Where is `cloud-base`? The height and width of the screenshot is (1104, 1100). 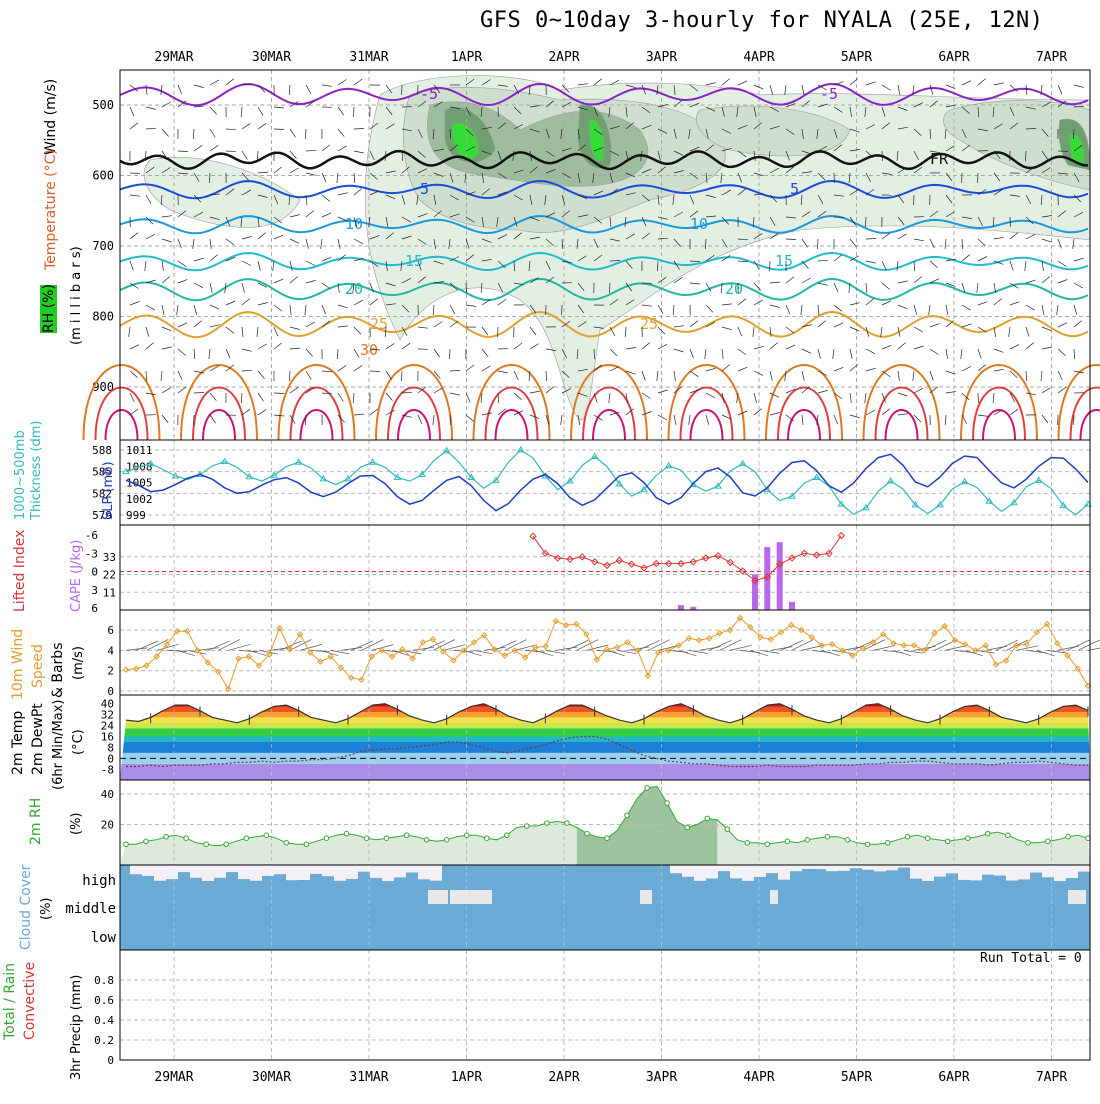
cloud-base is located at coordinates (605, 907).